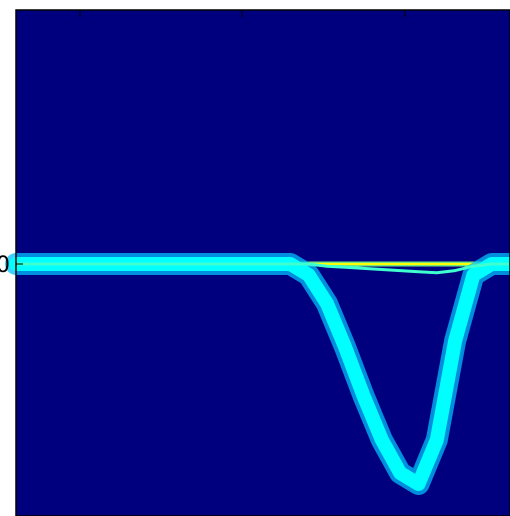 The image size is (510, 516). What do you see at coordinates (5, 265) in the screenshot?
I see `y-tick-label-zero: 0` at bounding box center [5, 265].